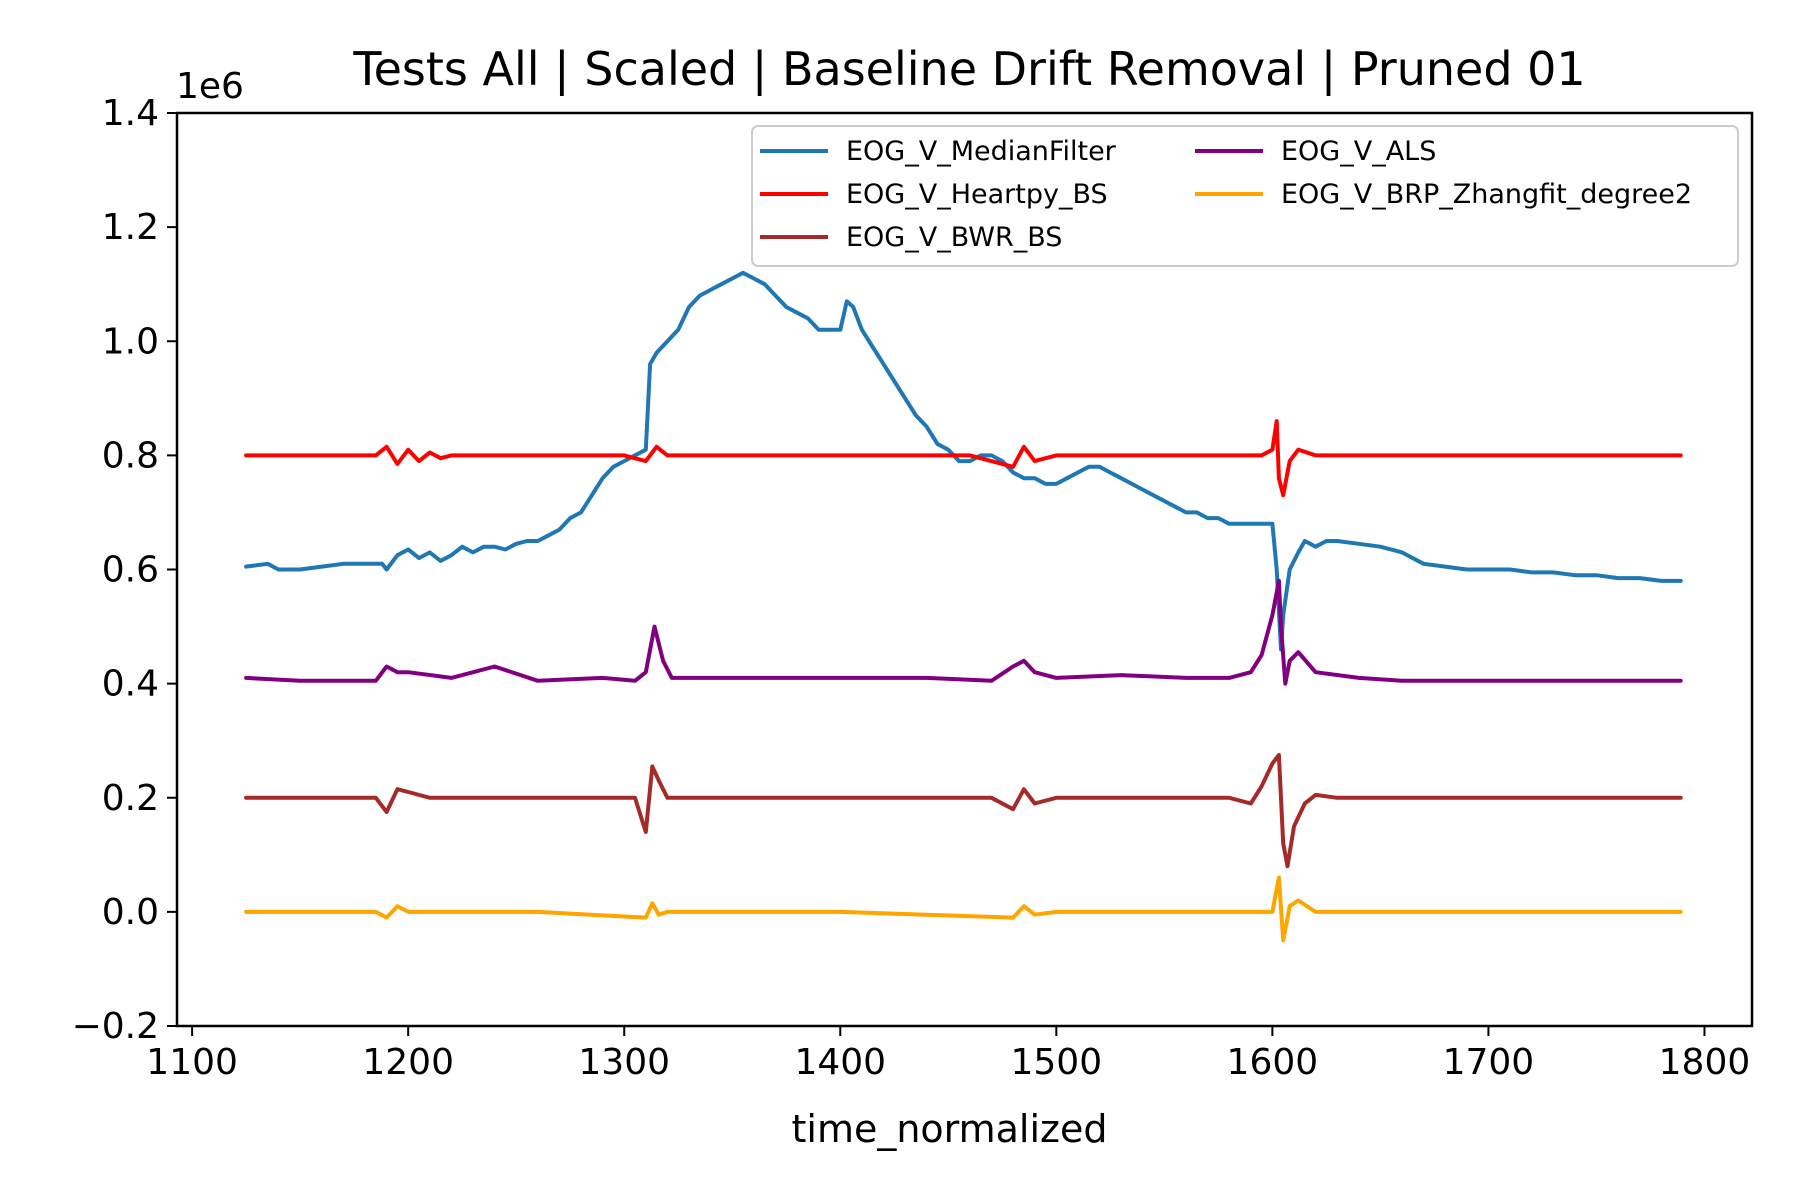  I want to click on legend-label: EOG_V_Heartpy_BS, so click(977, 194).